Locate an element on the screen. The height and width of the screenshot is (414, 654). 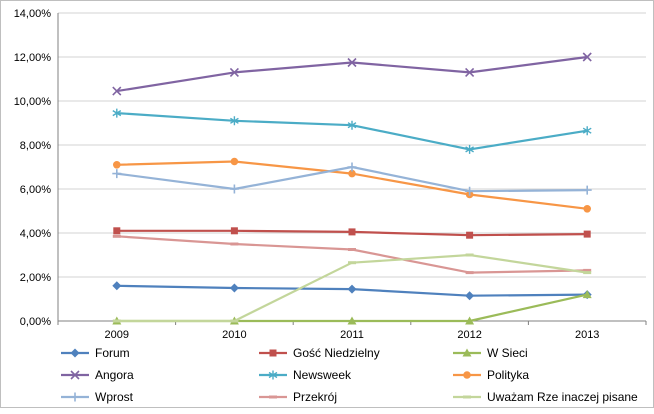
legend-item: Newsweek is located at coordinates (305, 375).